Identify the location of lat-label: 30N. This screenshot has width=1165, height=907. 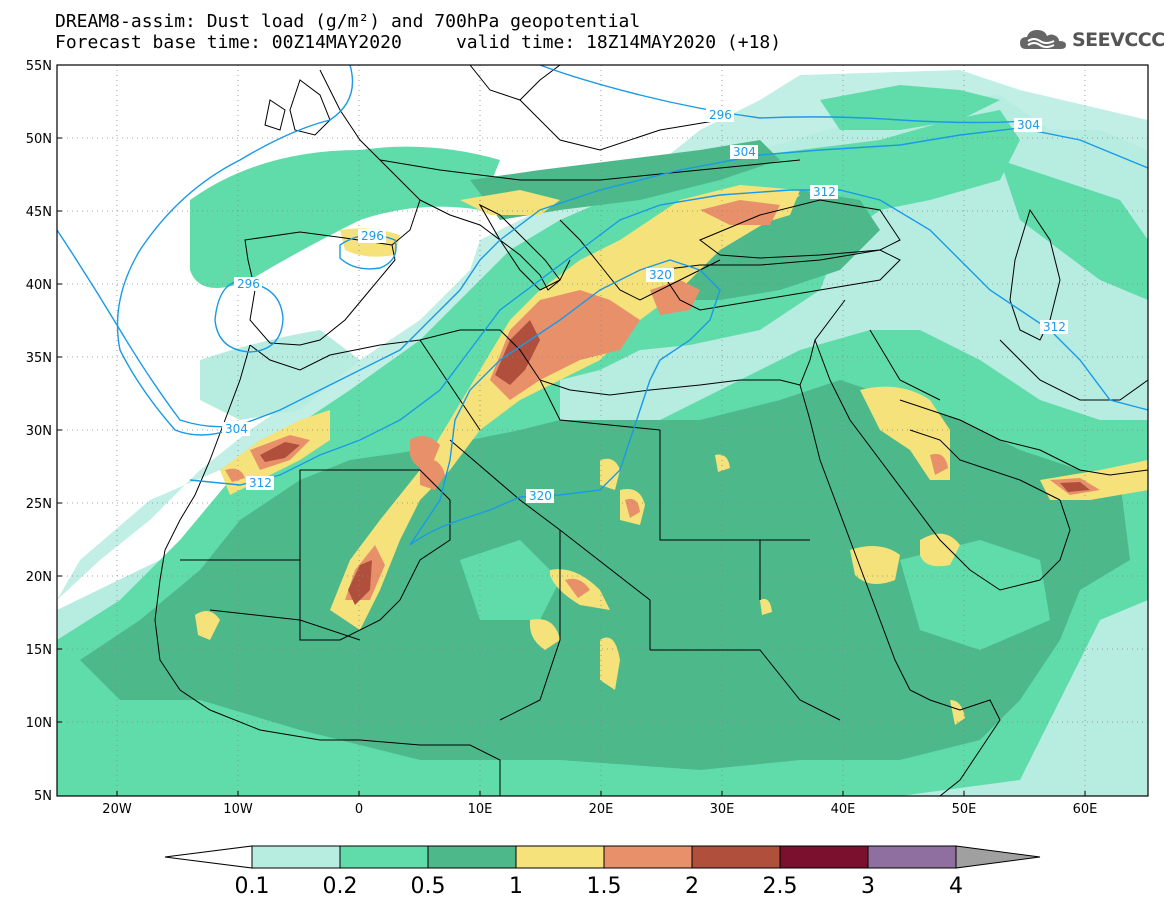
(39, 431).